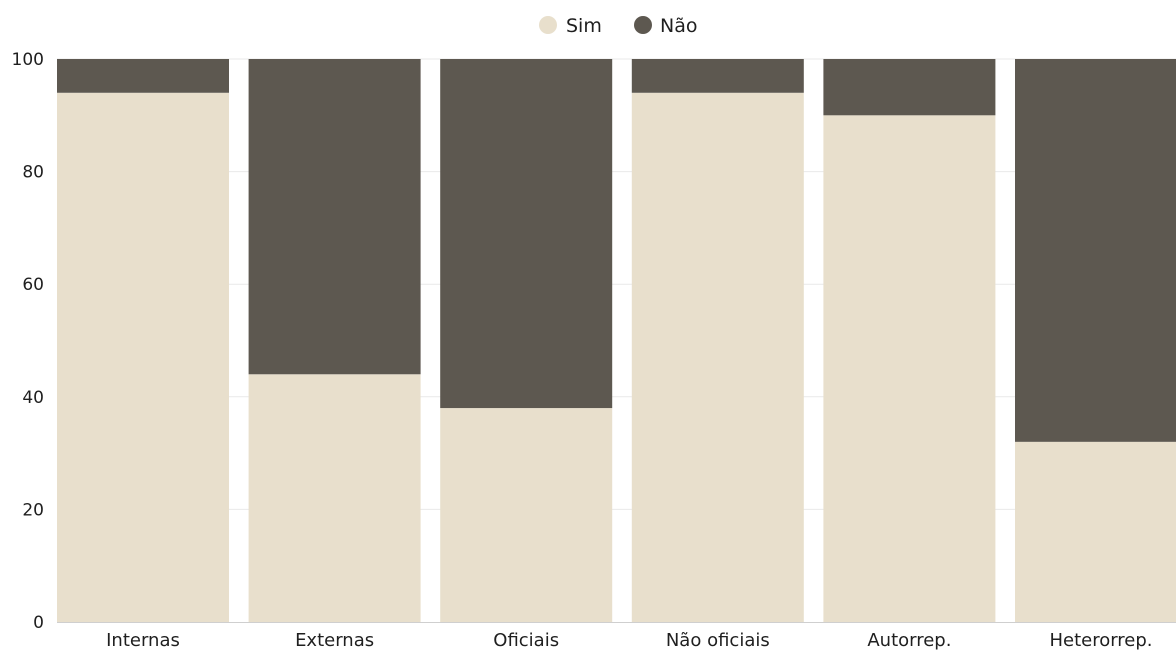  Describe the element at coordinates (28, 341) in the screenshot. I see `y-axis: 0 20 40 60 80 100` at that location.